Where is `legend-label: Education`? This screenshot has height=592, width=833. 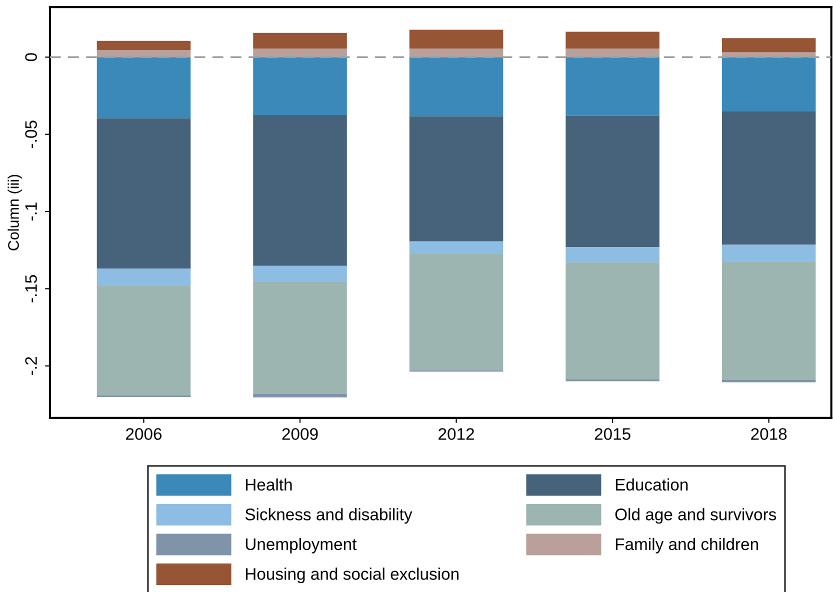 legend-label: Education is located at coordinates (652, 484).